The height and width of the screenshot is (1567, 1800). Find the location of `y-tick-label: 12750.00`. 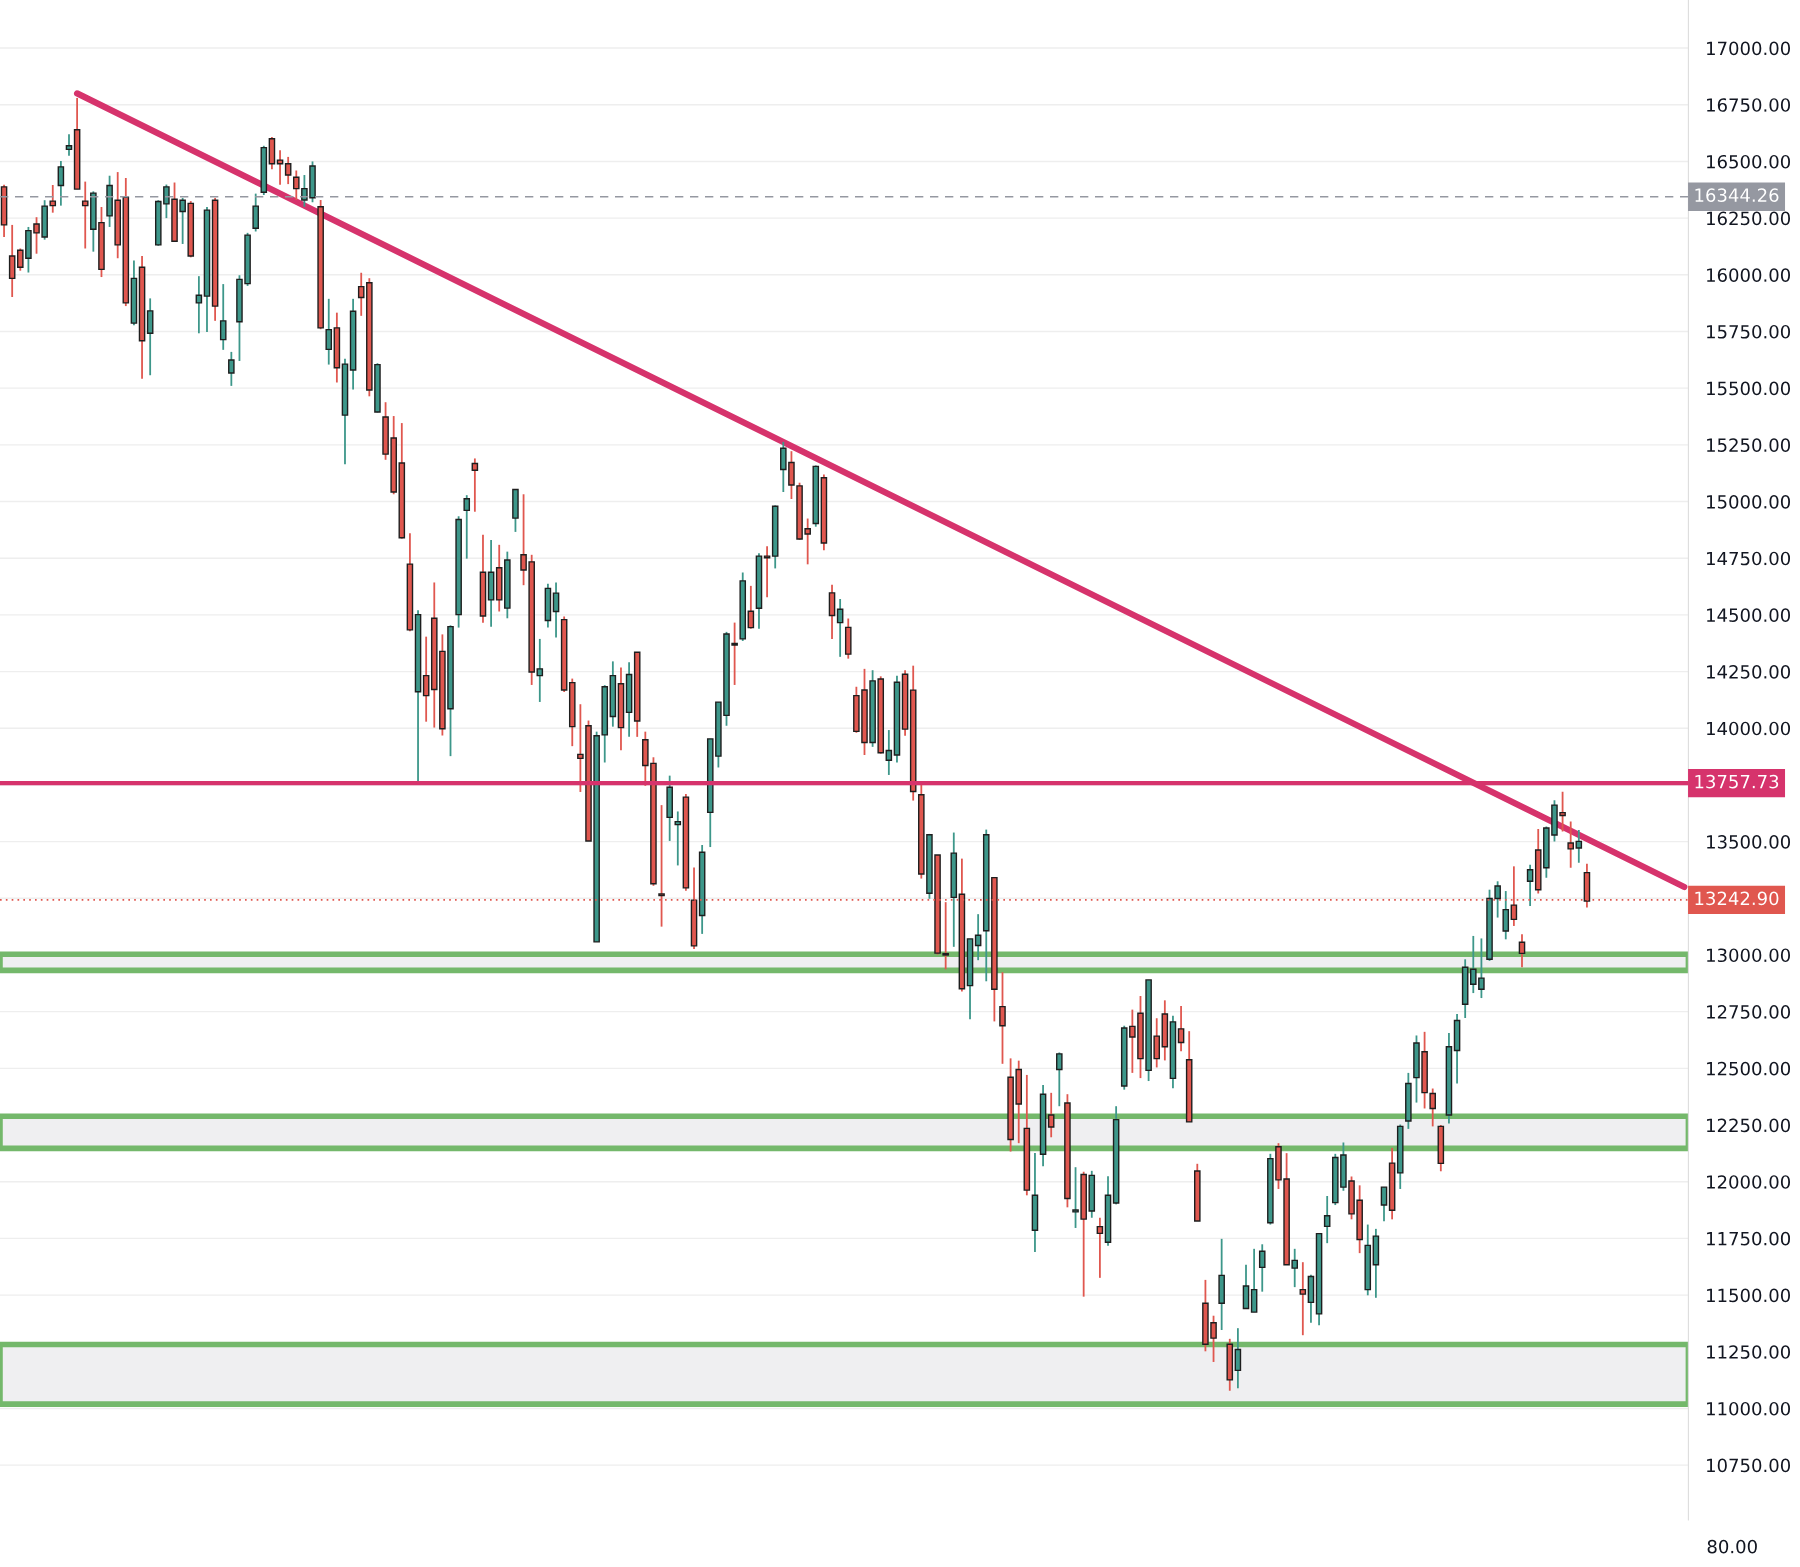

y-tick-label: 12750.00 is located at coordinates (1749, 1012).